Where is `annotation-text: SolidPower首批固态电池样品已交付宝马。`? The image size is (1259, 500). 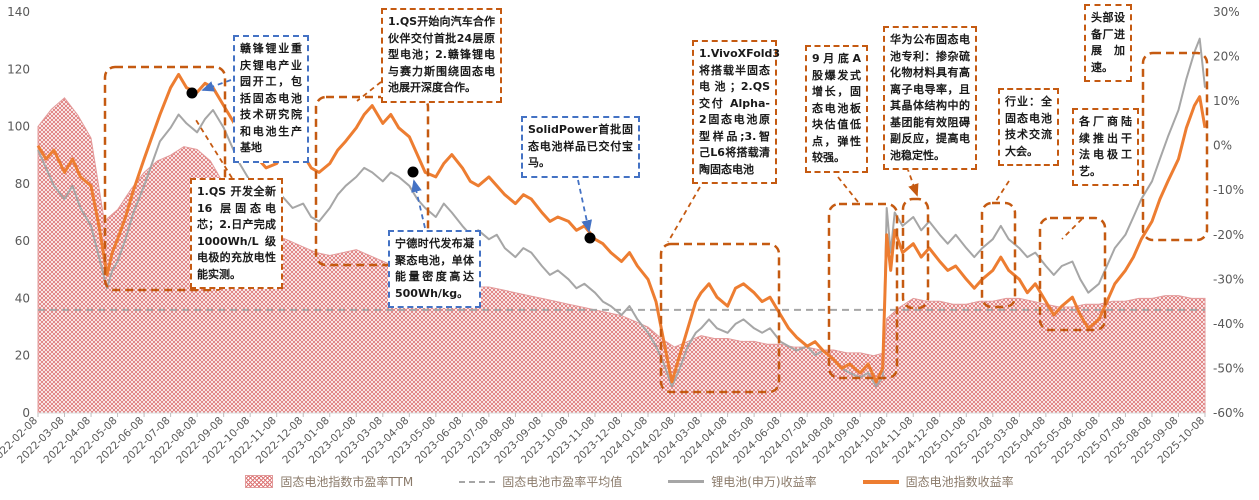 annotation-text: SolidPower首批固态电池样品已交付宝马。 is located at coordinates (580, 146).